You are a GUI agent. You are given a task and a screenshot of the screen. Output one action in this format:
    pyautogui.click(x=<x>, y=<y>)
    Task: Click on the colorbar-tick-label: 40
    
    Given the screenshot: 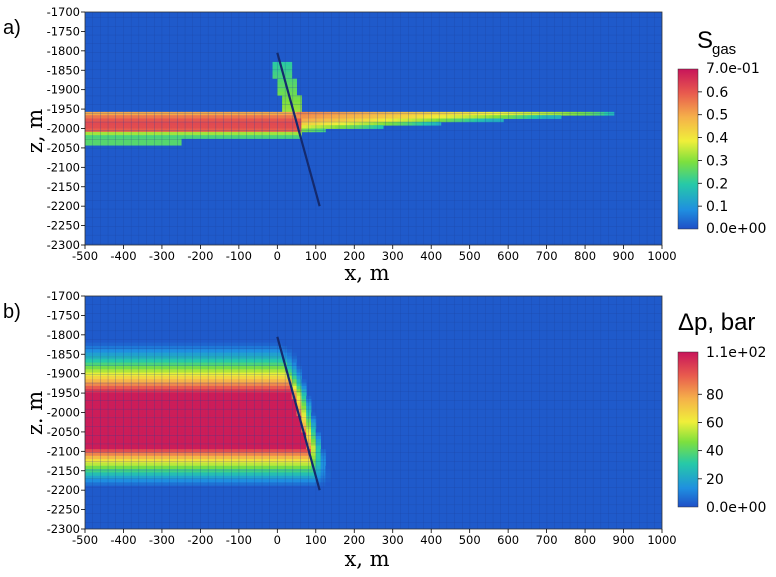 What is the action you would take?
    pyautogui.click(x=715, y=452)
    